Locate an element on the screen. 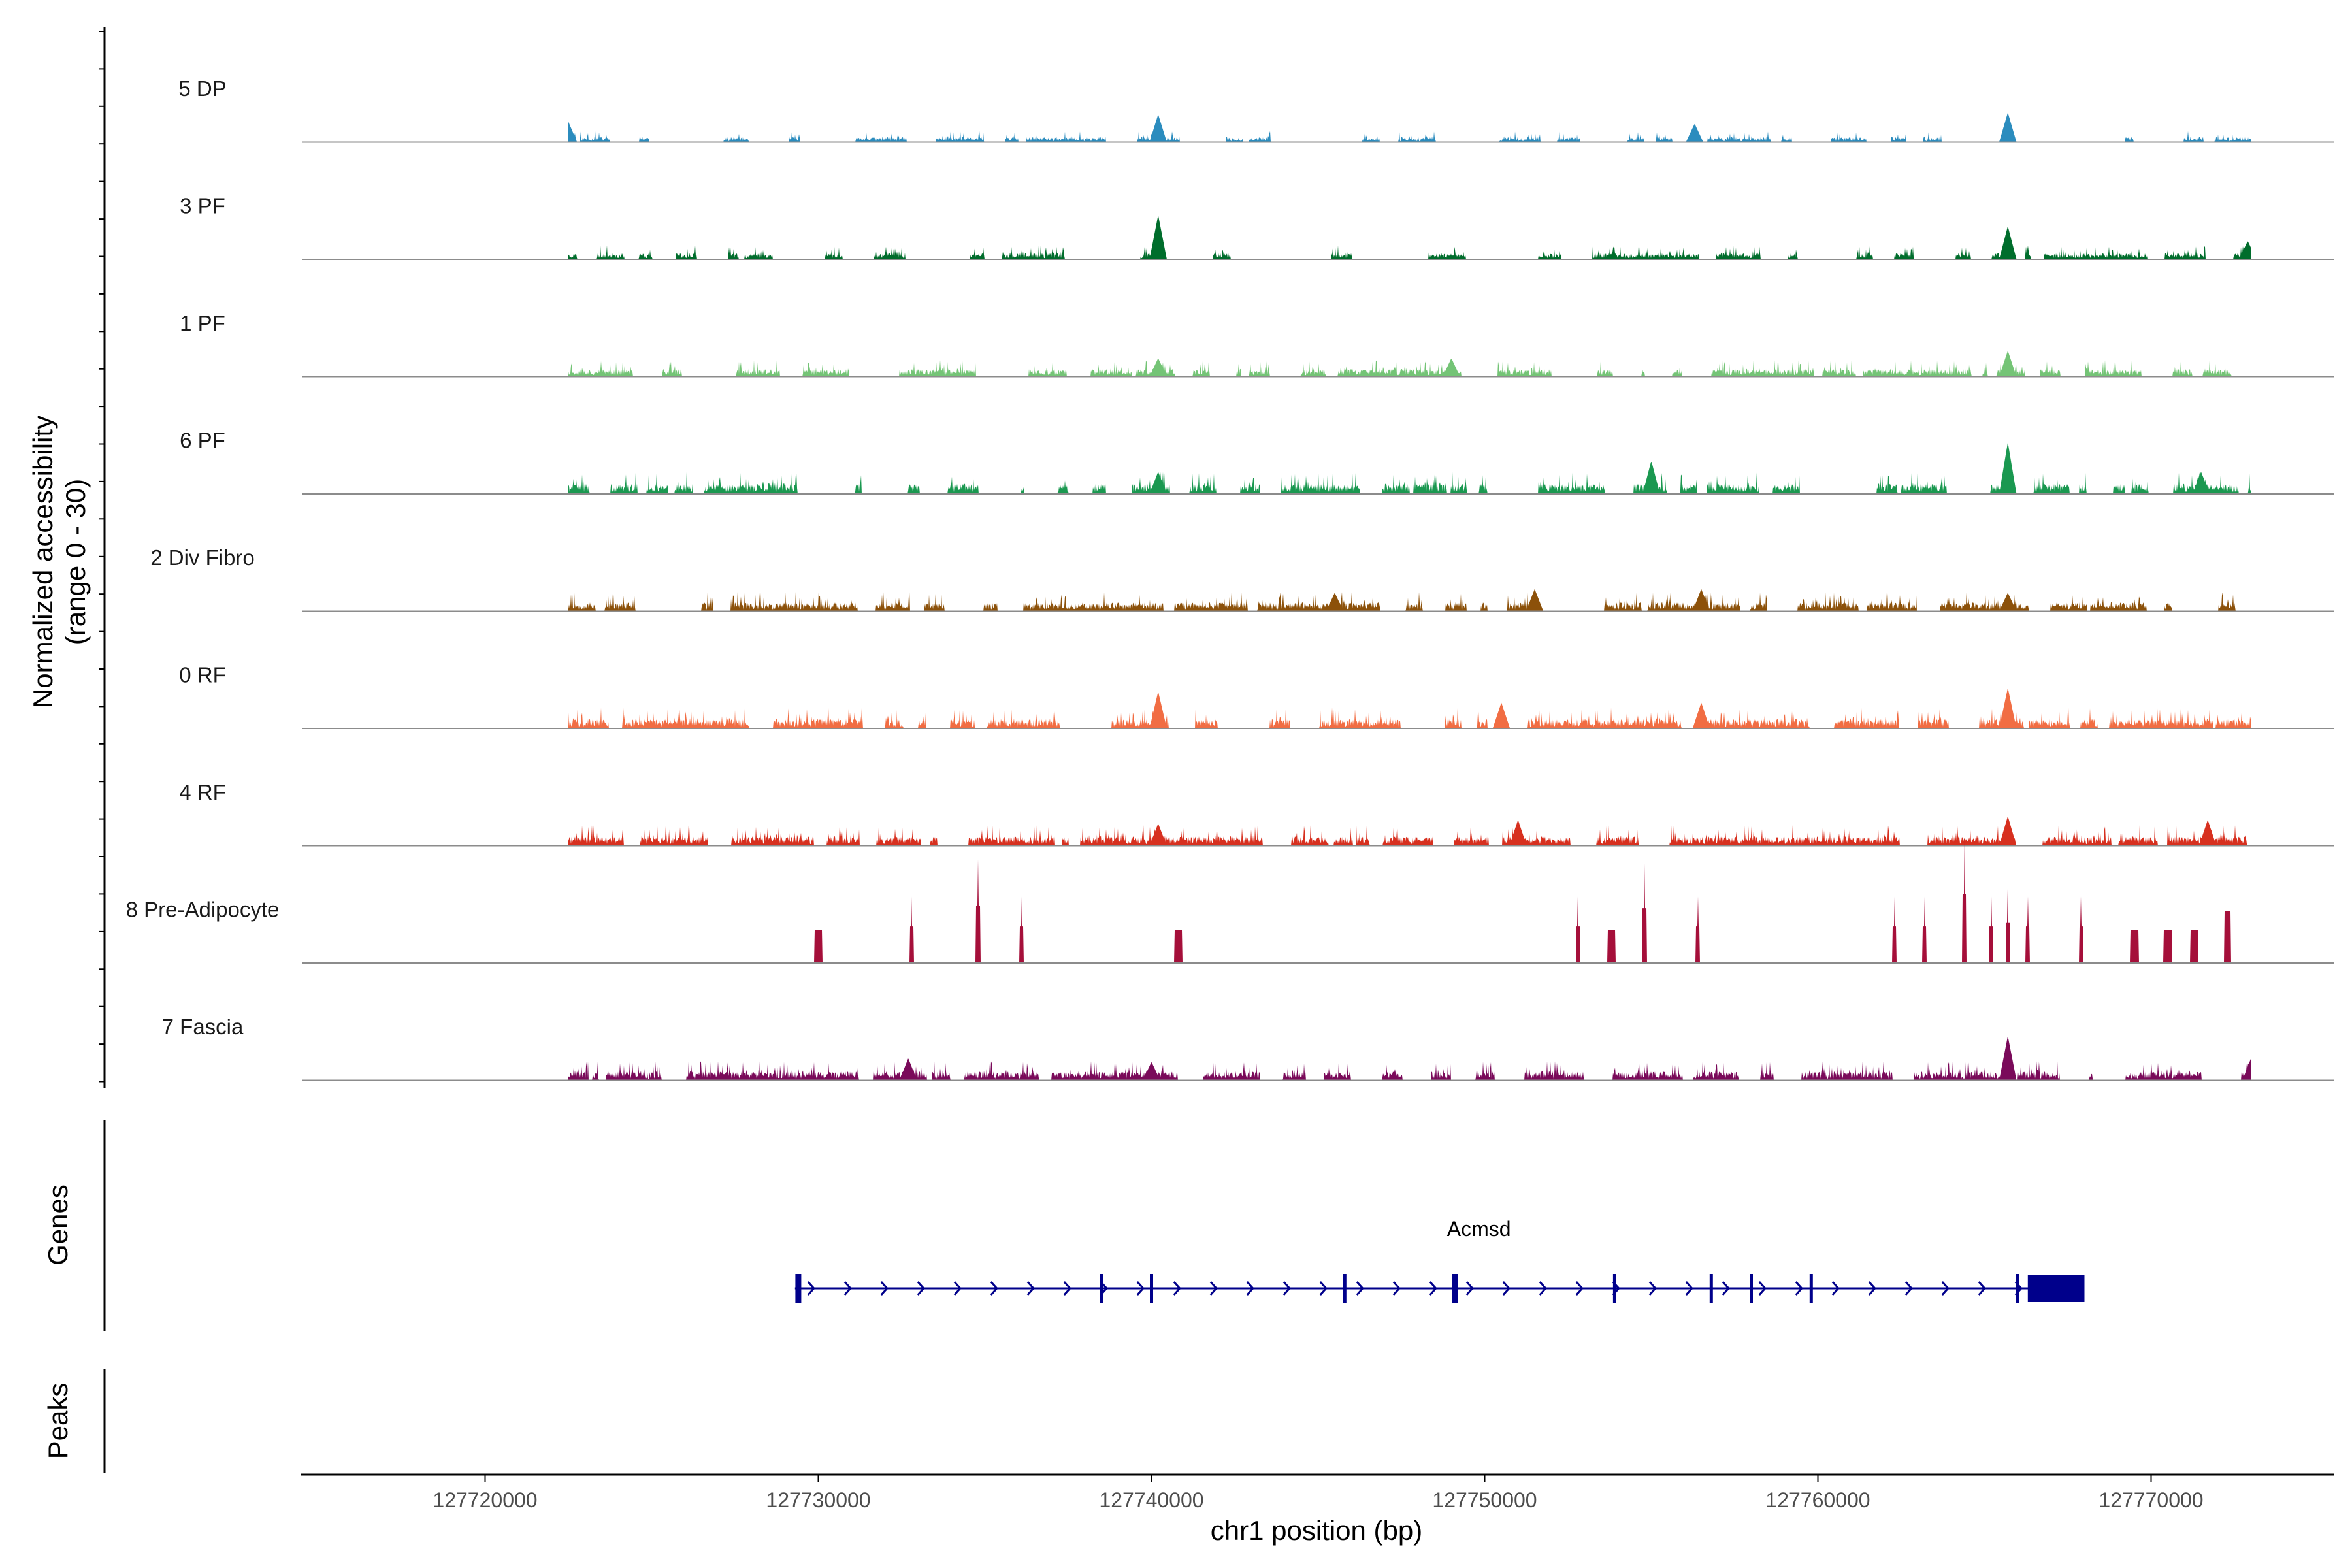 This screenshot has height=1568, width=2352. y-axis-title-line2: (range 0 - 30) is located at coordinates (75, 562).